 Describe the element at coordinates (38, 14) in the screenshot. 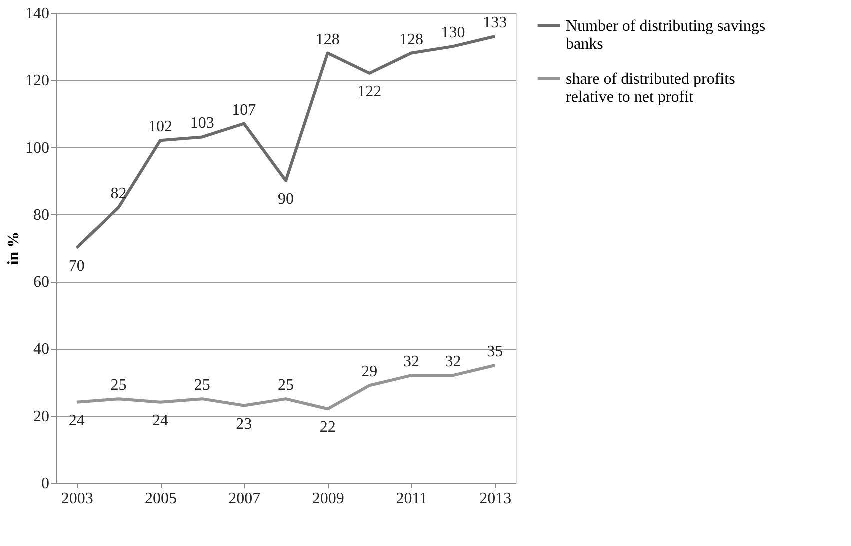

I see `y-tick-label: 140` at that location.